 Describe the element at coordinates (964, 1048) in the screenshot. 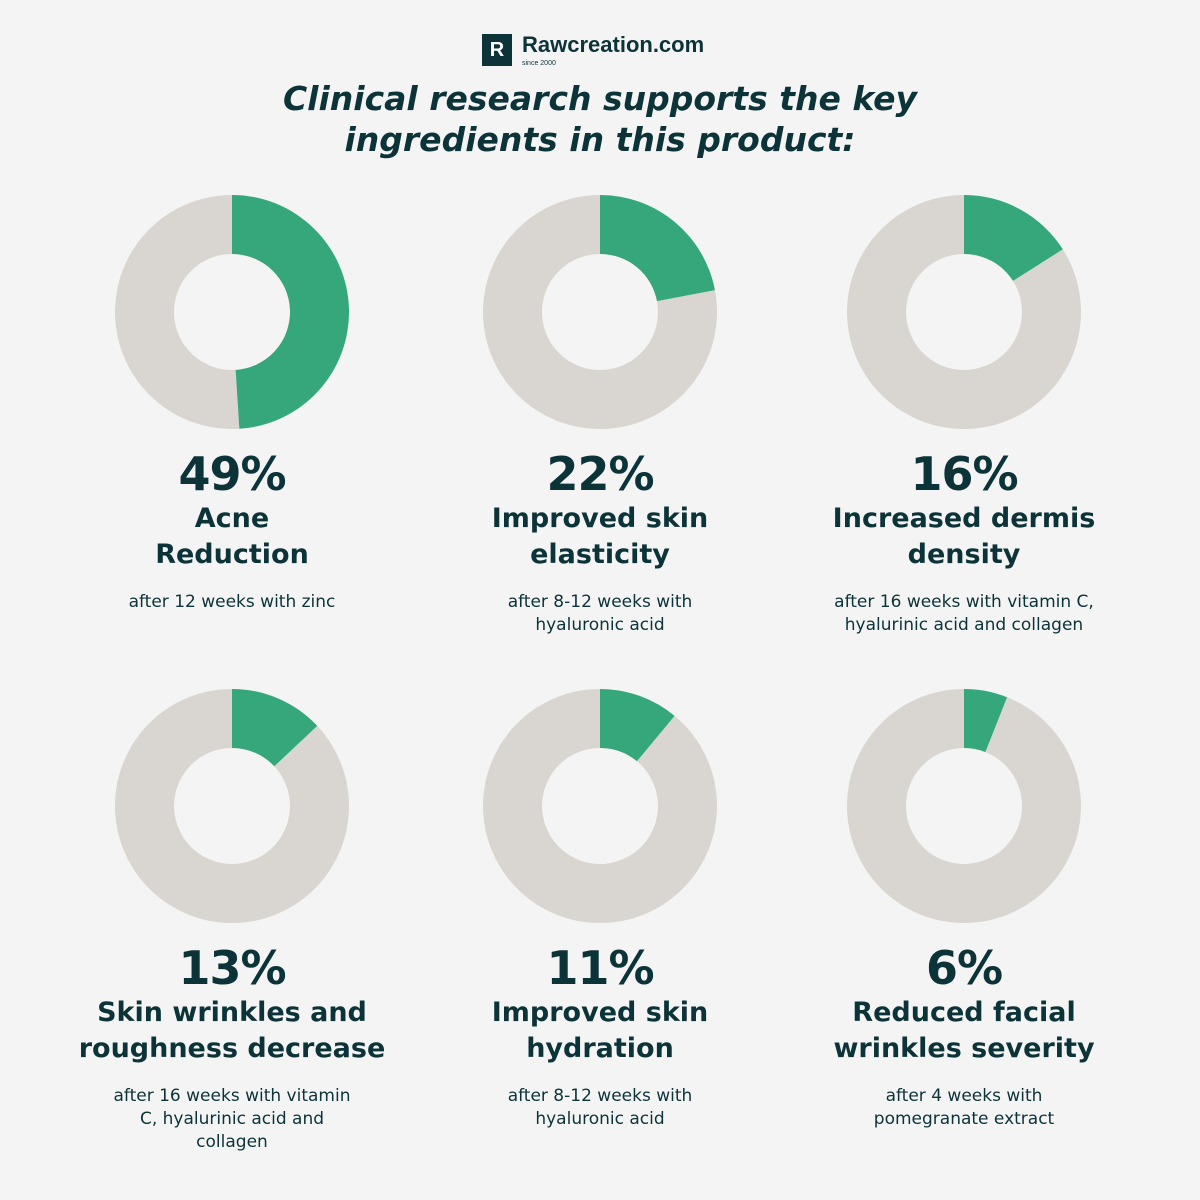

I see `stat-label-line: wrinkles severity` at that location.